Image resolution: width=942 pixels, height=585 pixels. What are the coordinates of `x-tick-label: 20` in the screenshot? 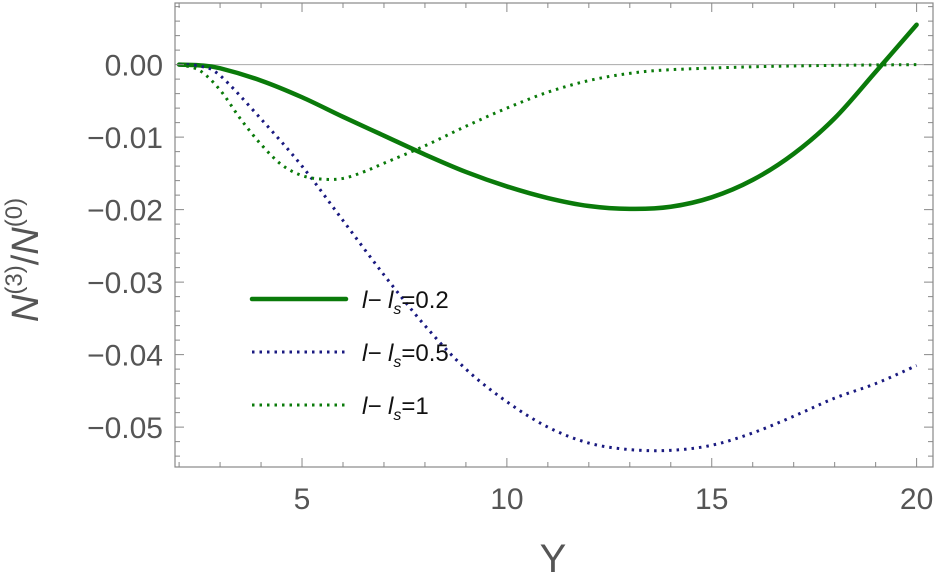 It's located at (916, 499).